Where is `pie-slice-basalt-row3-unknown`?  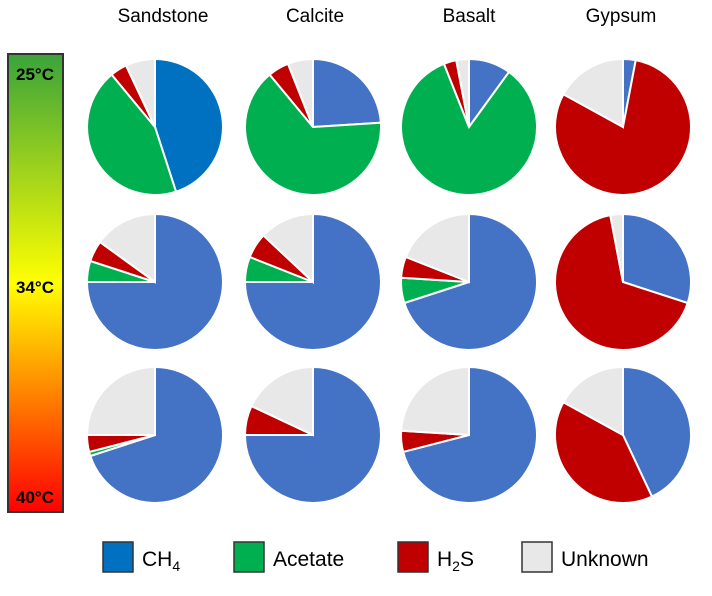 pie-slice-basalt-row3-unknown is located at coordinates (435, 401).